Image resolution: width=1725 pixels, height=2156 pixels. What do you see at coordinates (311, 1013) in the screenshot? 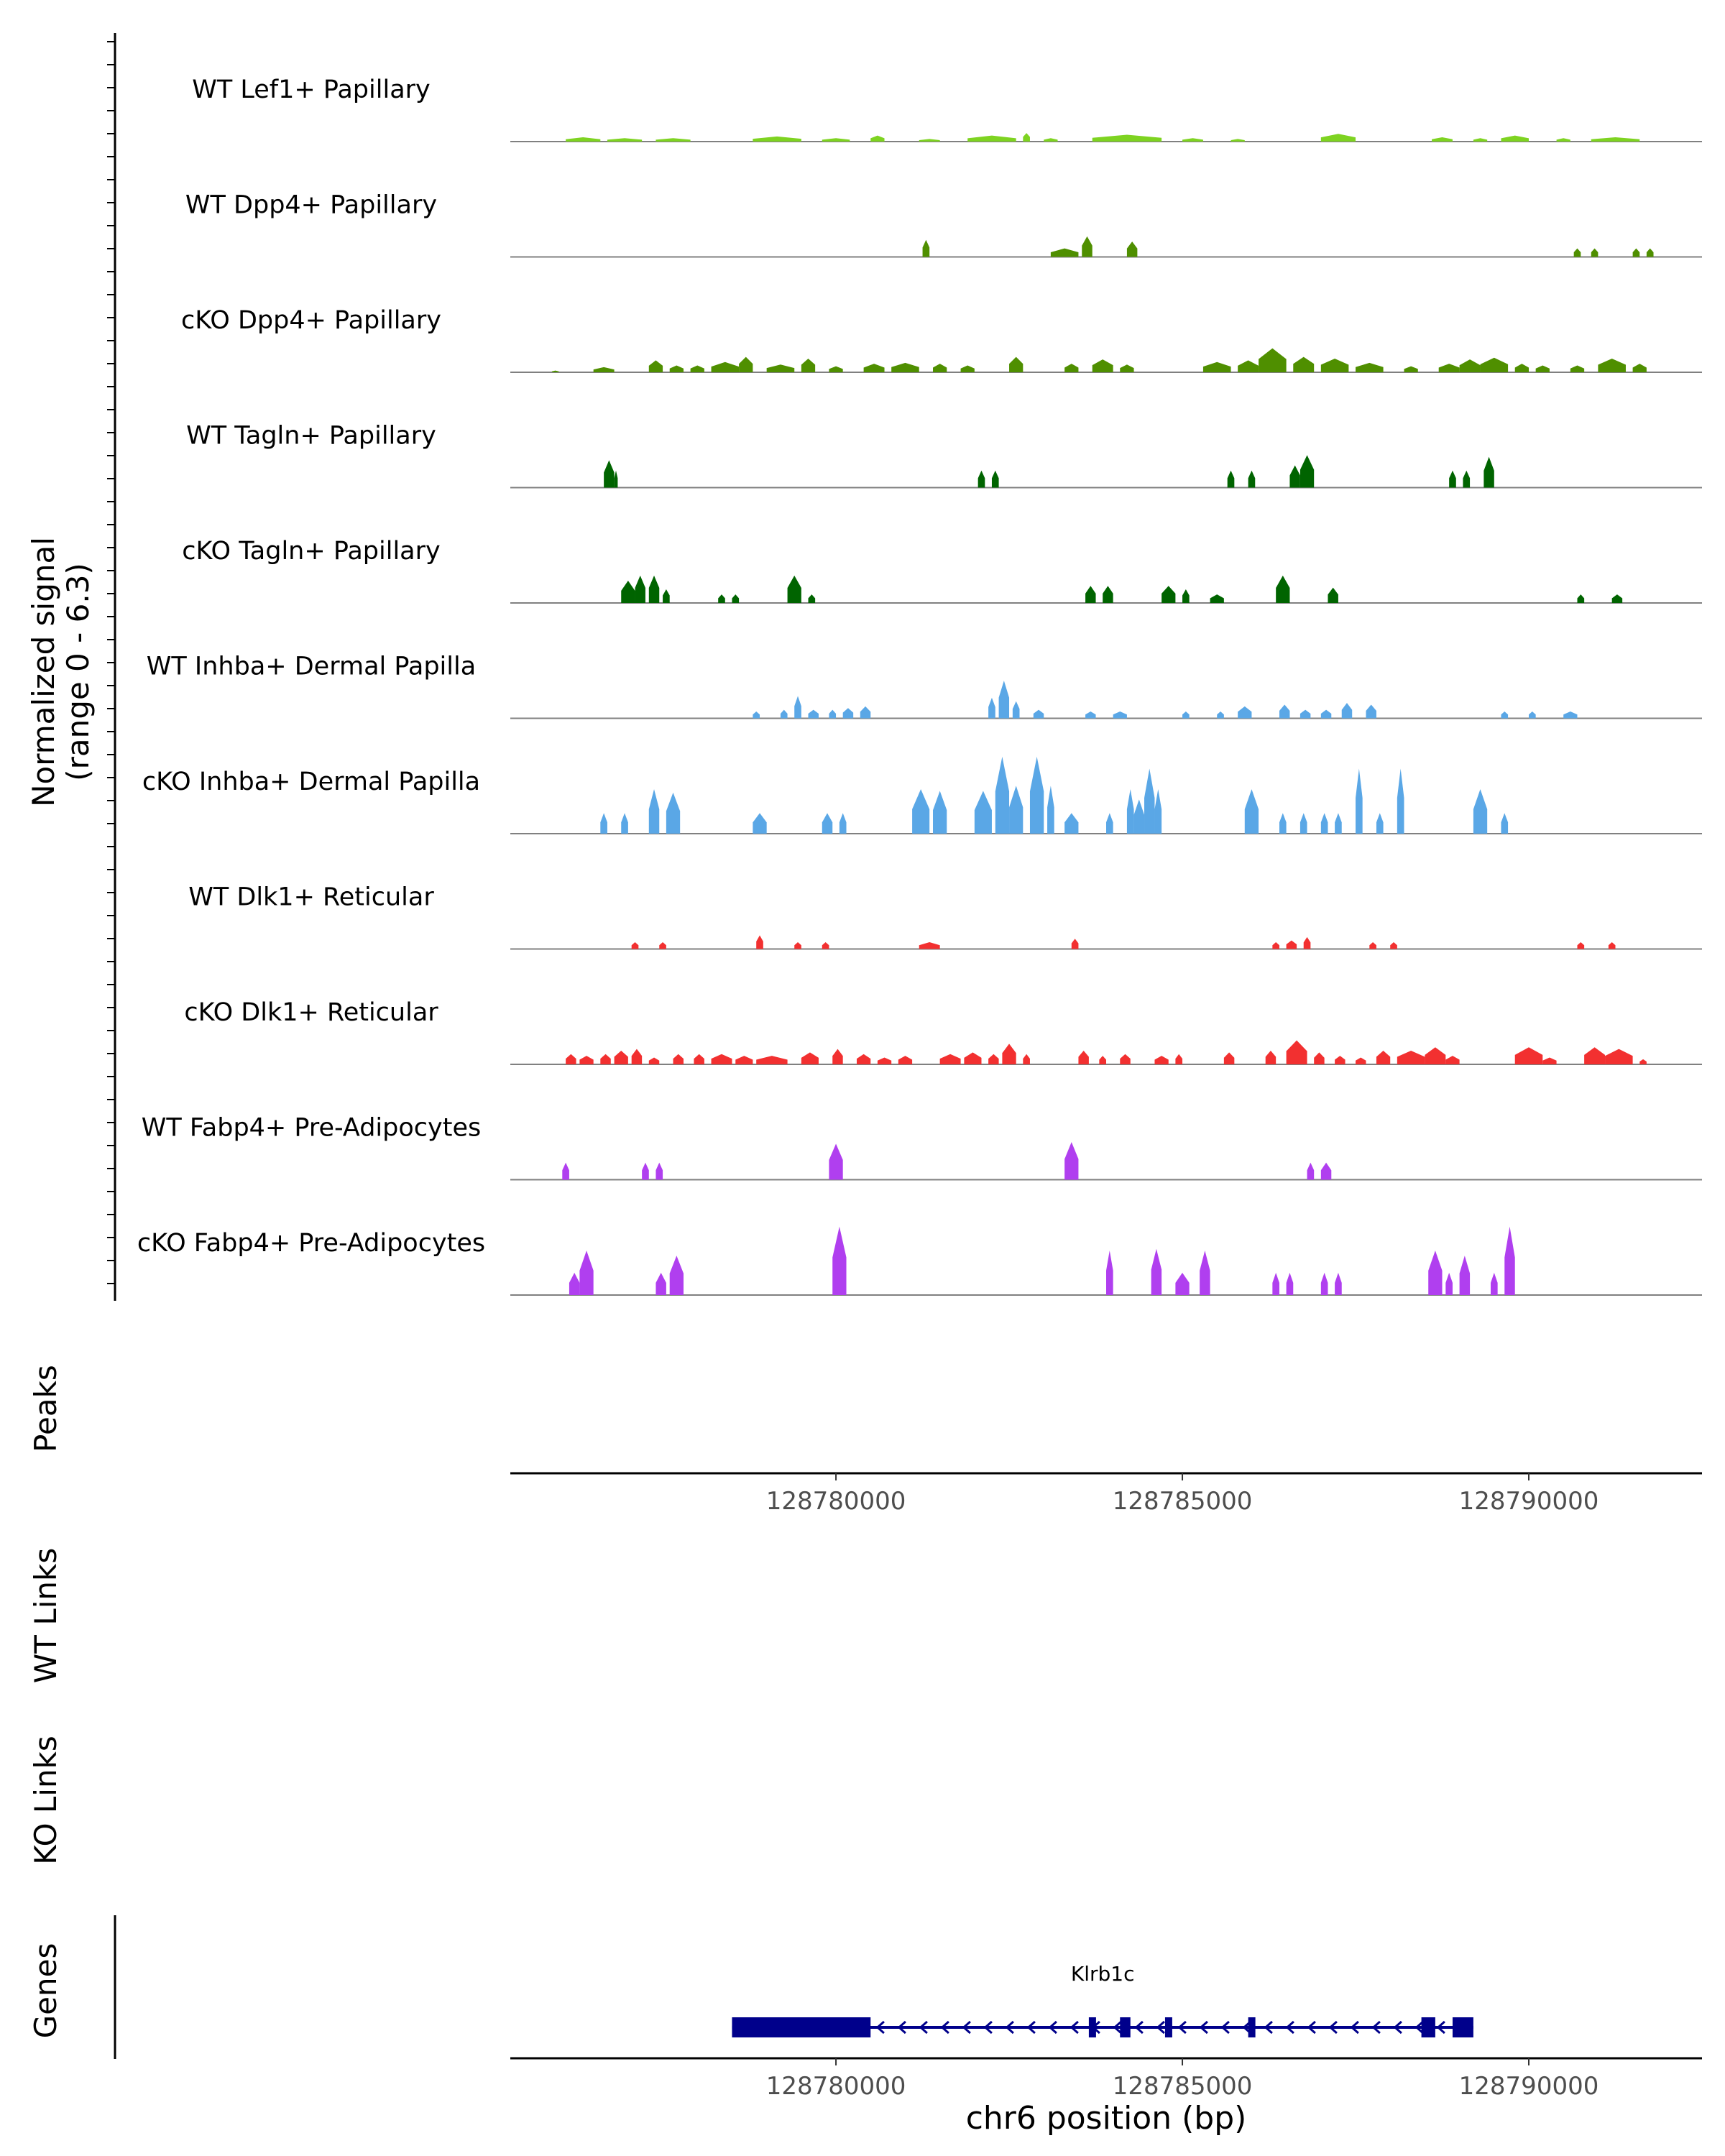
I see `track-label: cKO Dlk1+ Reticular` at bounding box center [311, 1013].